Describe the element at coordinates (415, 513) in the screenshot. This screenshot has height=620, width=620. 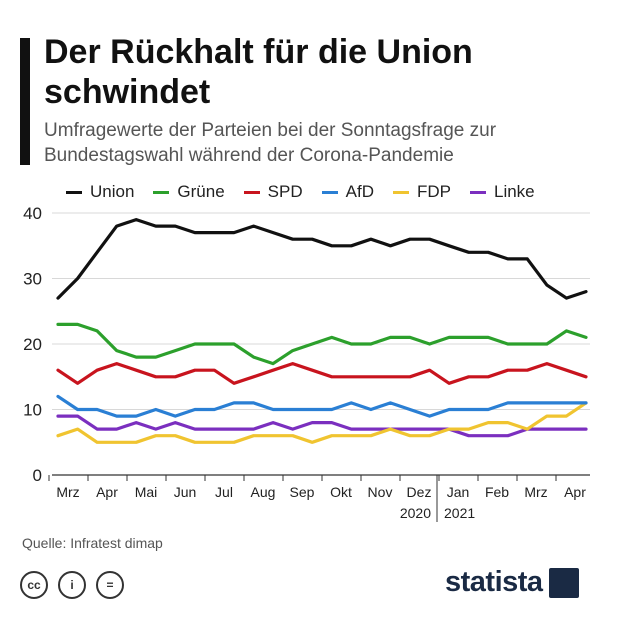
I see `year-label-2020: 2020` at that location.